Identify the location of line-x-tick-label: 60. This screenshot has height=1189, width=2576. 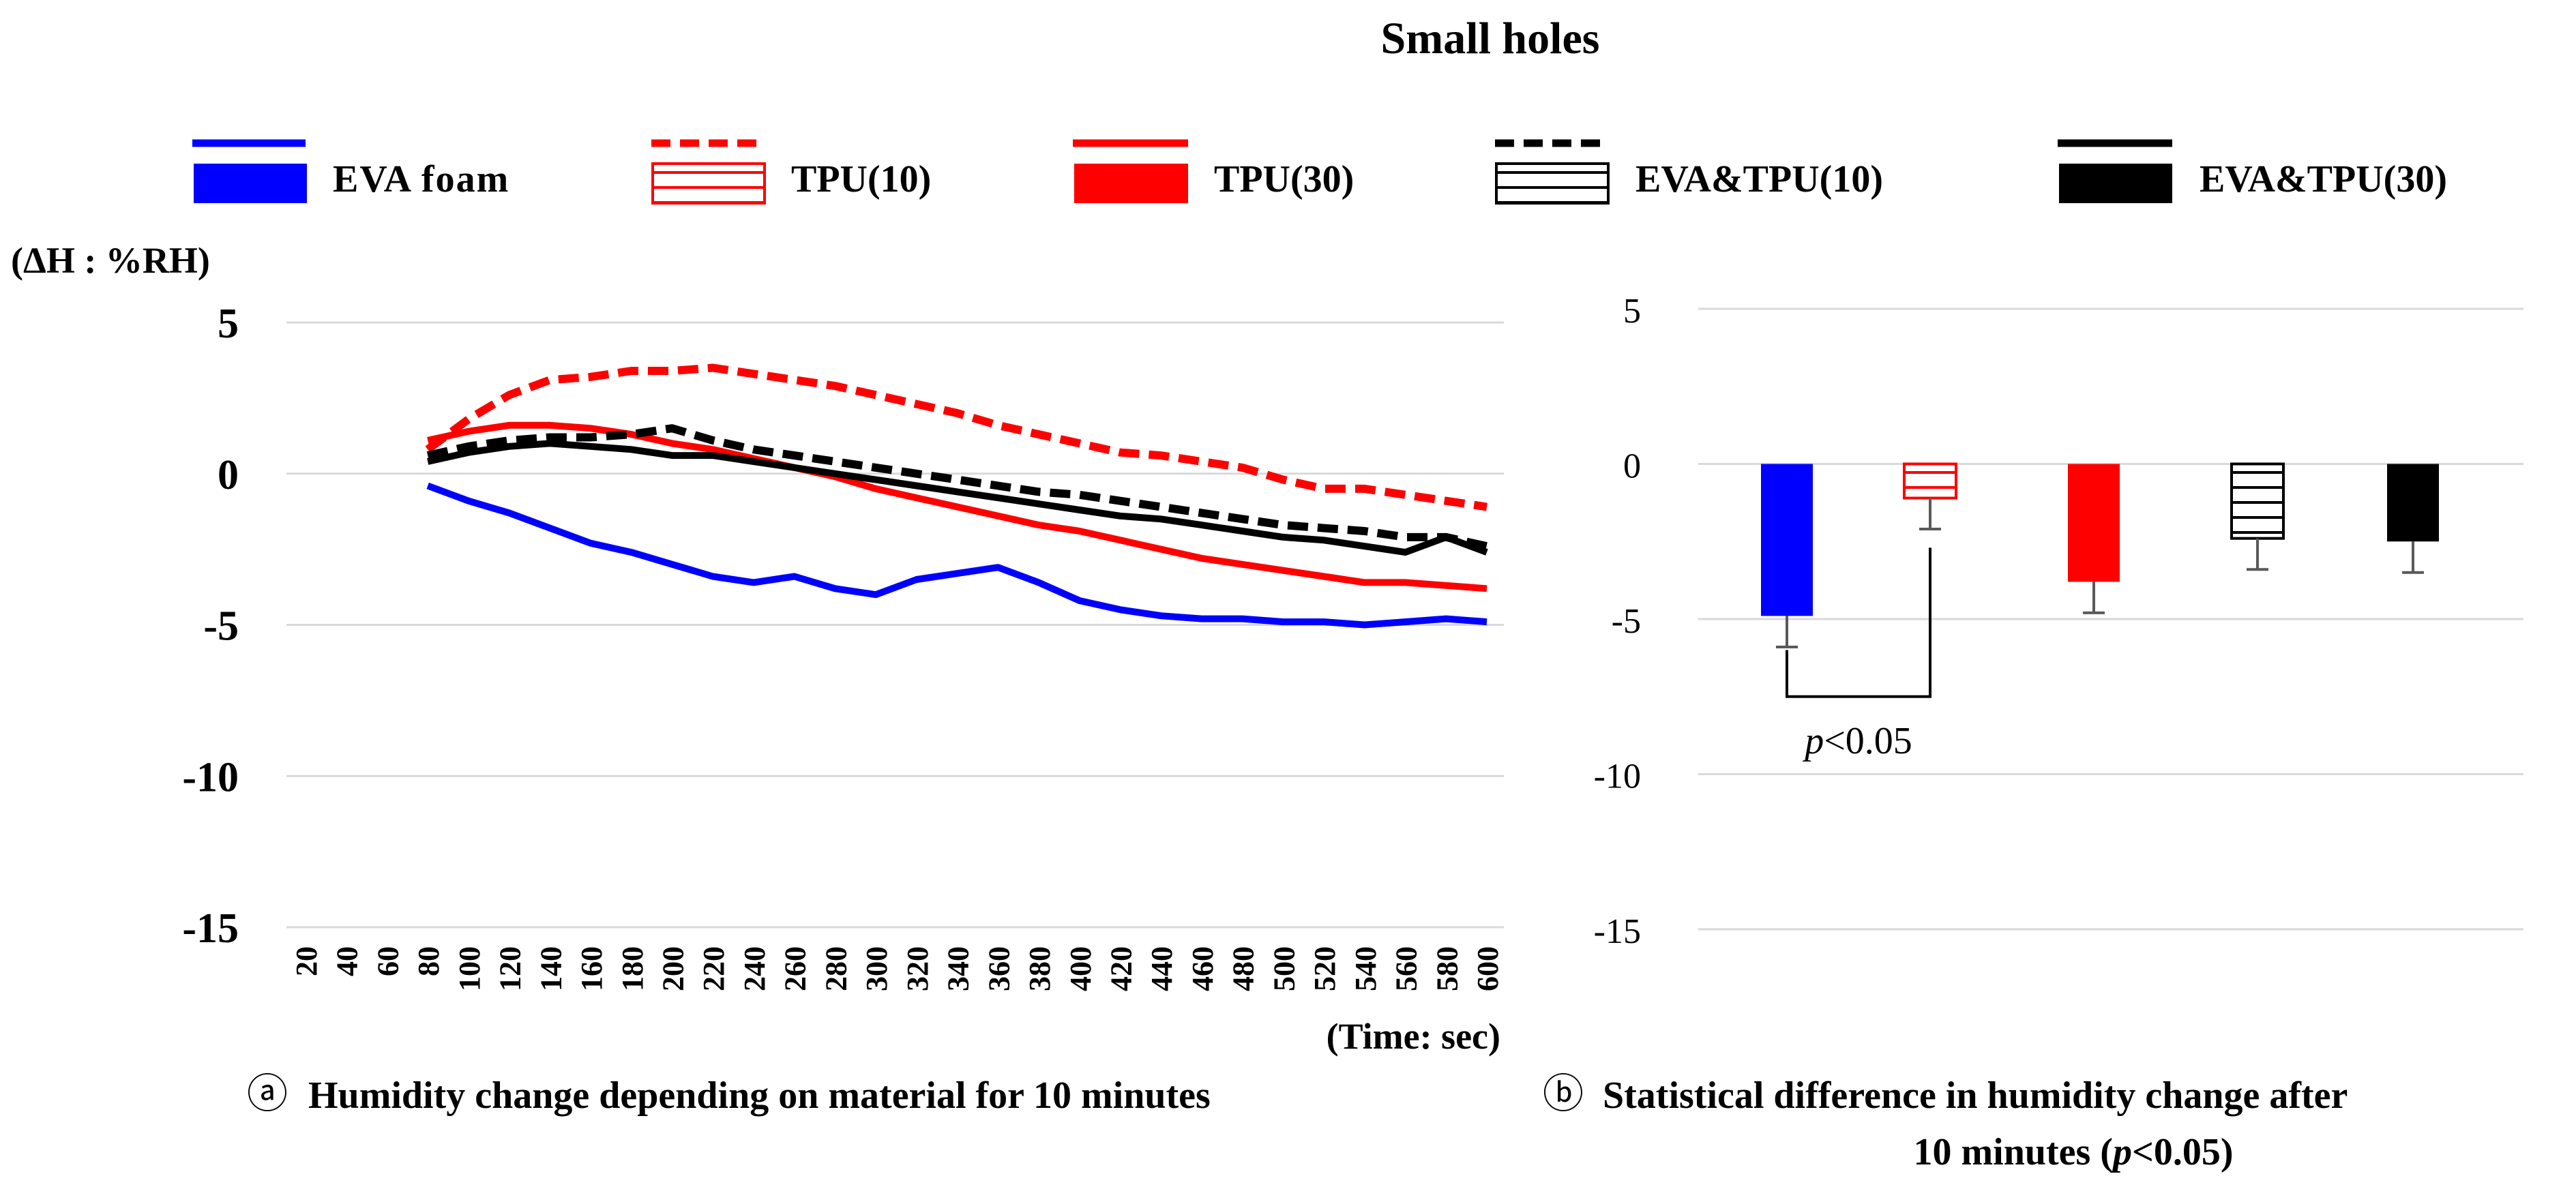
(387, 961).